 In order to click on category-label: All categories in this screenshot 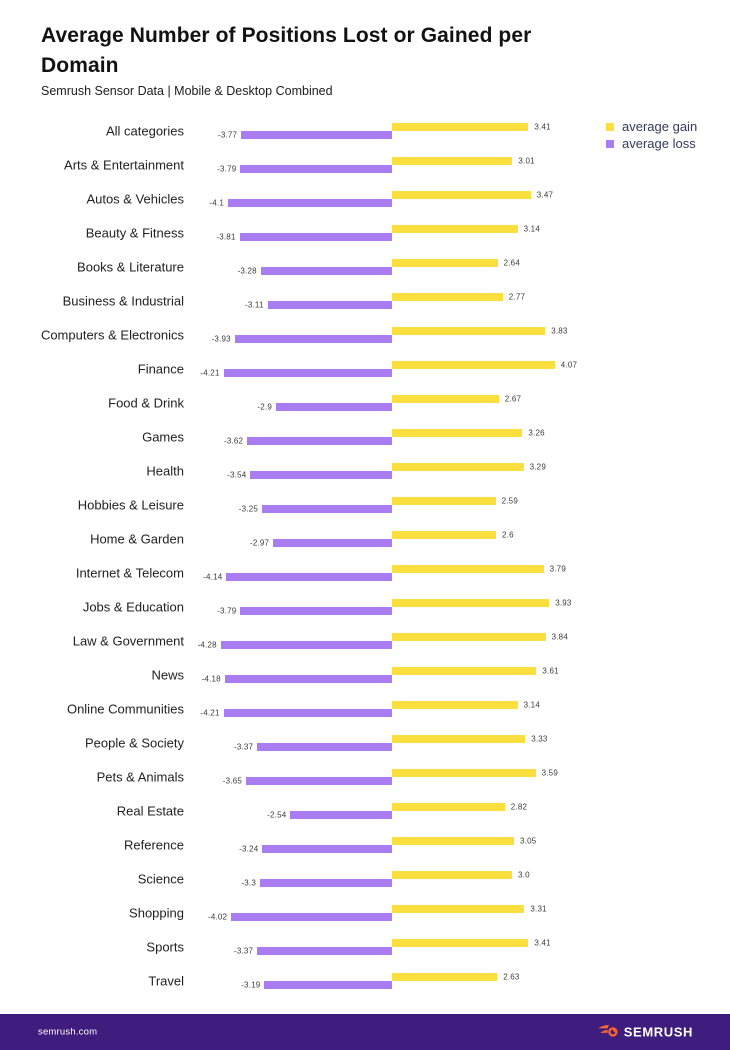, I will do `click(144, 130)`.